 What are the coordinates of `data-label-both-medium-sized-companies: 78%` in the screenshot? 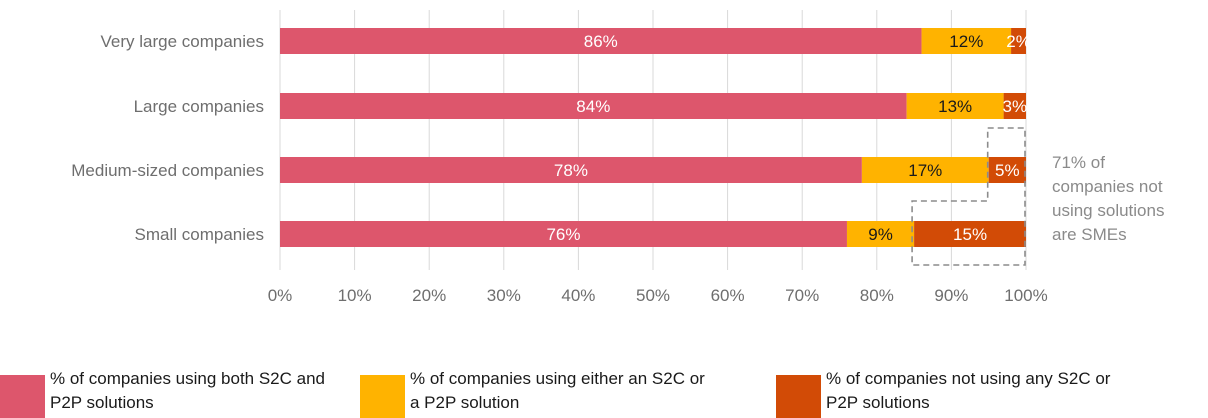 It's located at (571, 170).